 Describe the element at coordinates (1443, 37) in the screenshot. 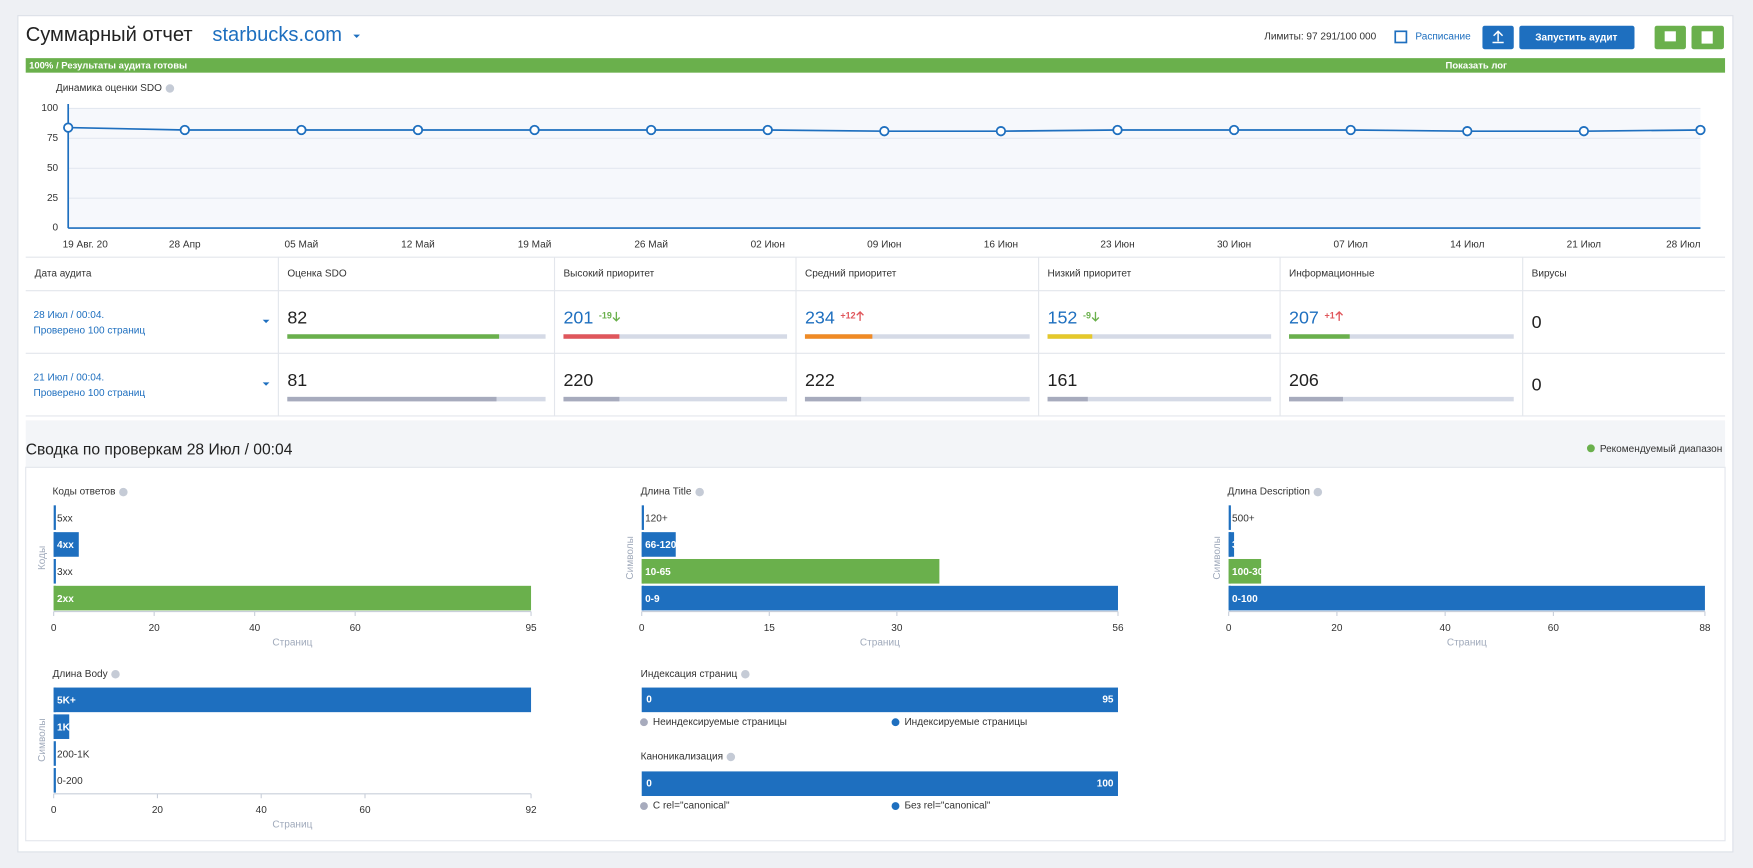

I see `schedule-link: Расписание` at that location.